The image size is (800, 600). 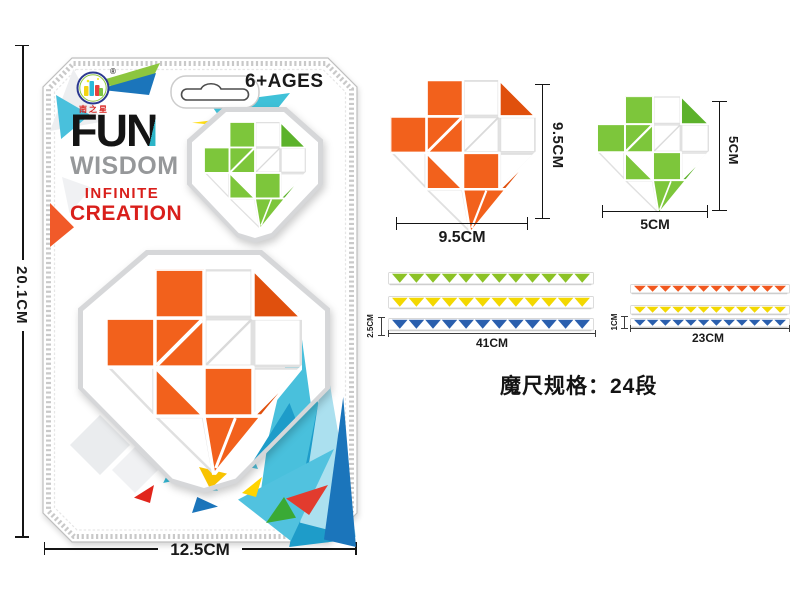 I want to click on brand-logo-icon, so click(x=93, y=88).